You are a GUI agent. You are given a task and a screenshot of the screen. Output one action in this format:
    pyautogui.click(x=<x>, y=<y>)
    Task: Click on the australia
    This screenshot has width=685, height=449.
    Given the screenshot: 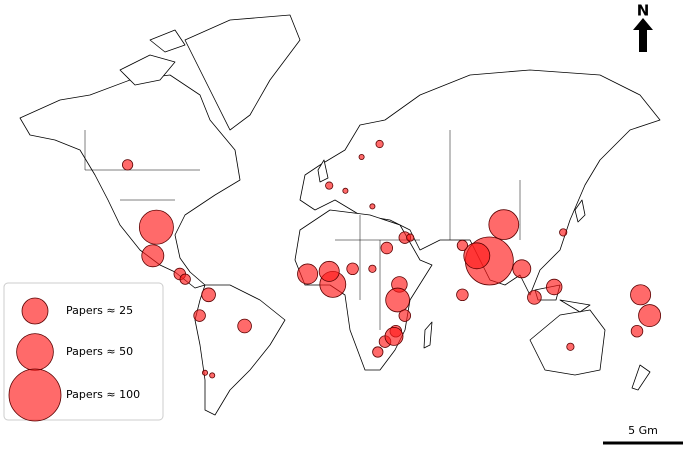 What is the action you would take?
    pyautogui.click(x=567, y=342)
    